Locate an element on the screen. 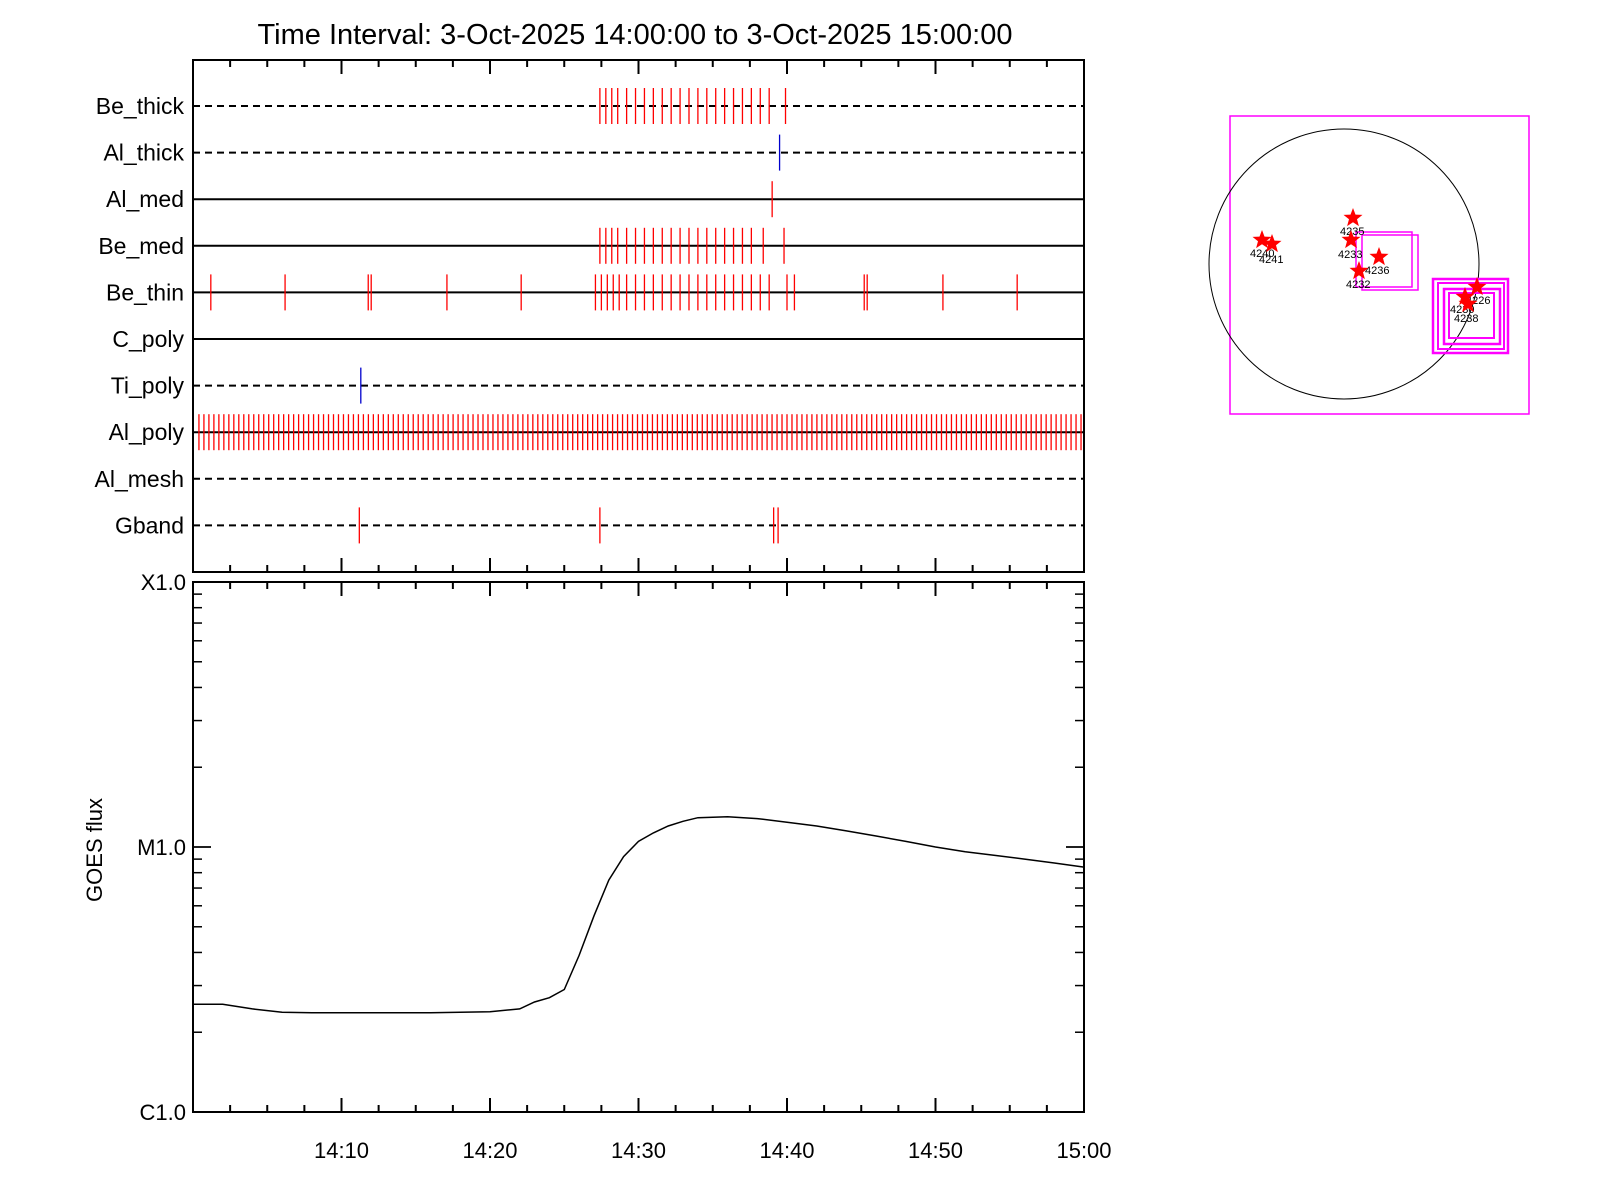  active-region-4240: 4240 is located at coordinates (1262, 245).